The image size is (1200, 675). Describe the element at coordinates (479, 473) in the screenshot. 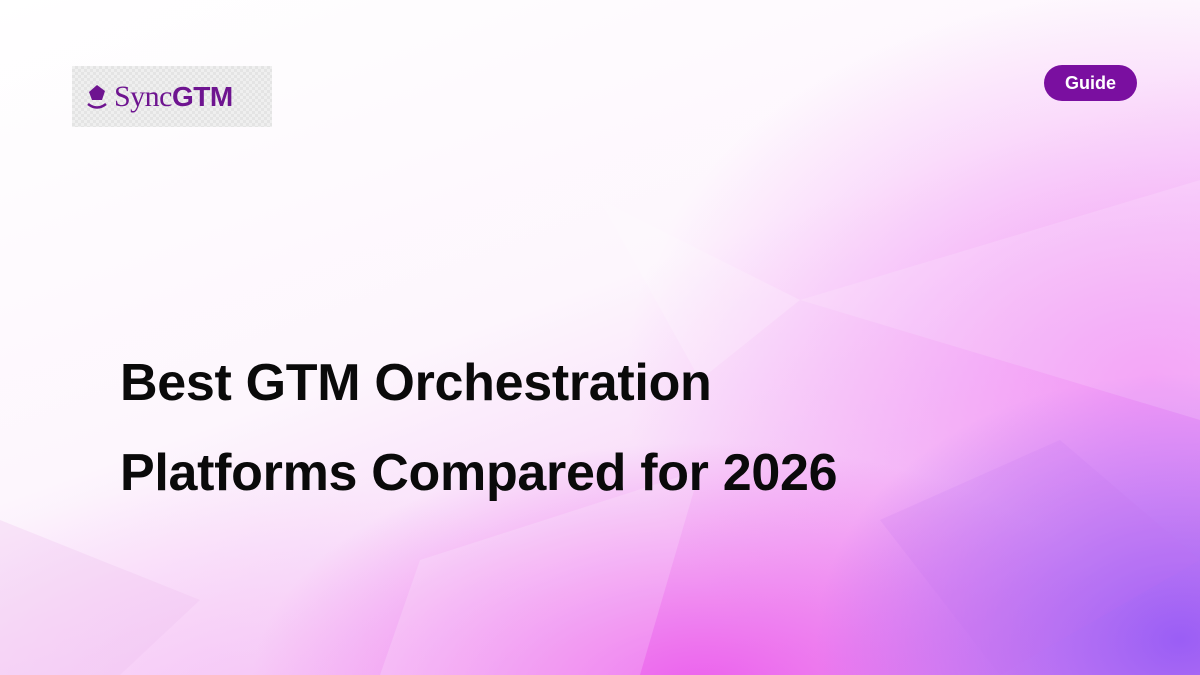

I see `title-line-2: Platforms Compared for 2026` at that location.